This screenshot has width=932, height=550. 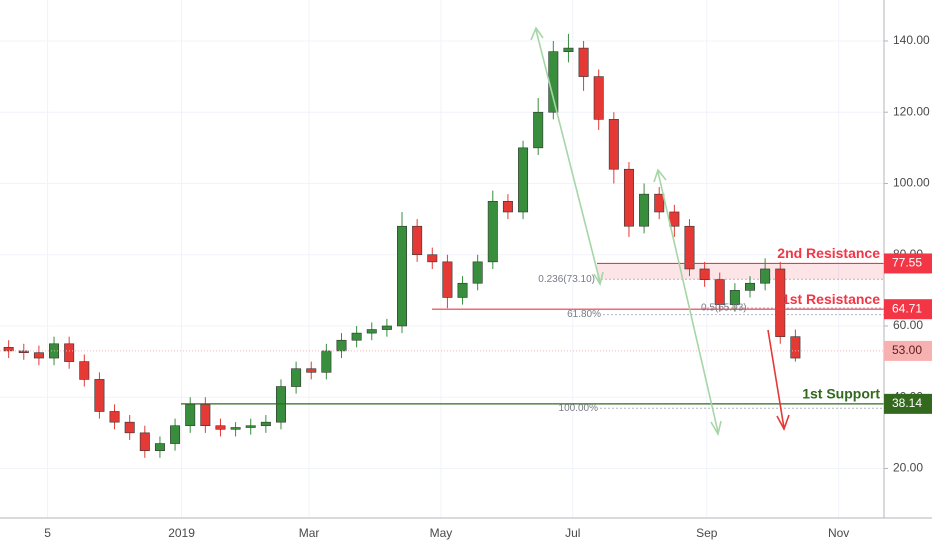 What do you see at coordinates (911, 40) in the screenshot?
I see `y-tick-label: 140.00` at bounding box center [911, 40].